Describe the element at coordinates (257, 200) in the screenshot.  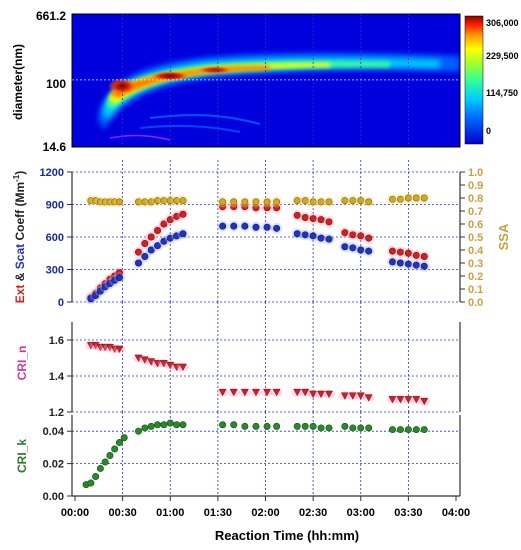
I see `series-ssa` at that location.